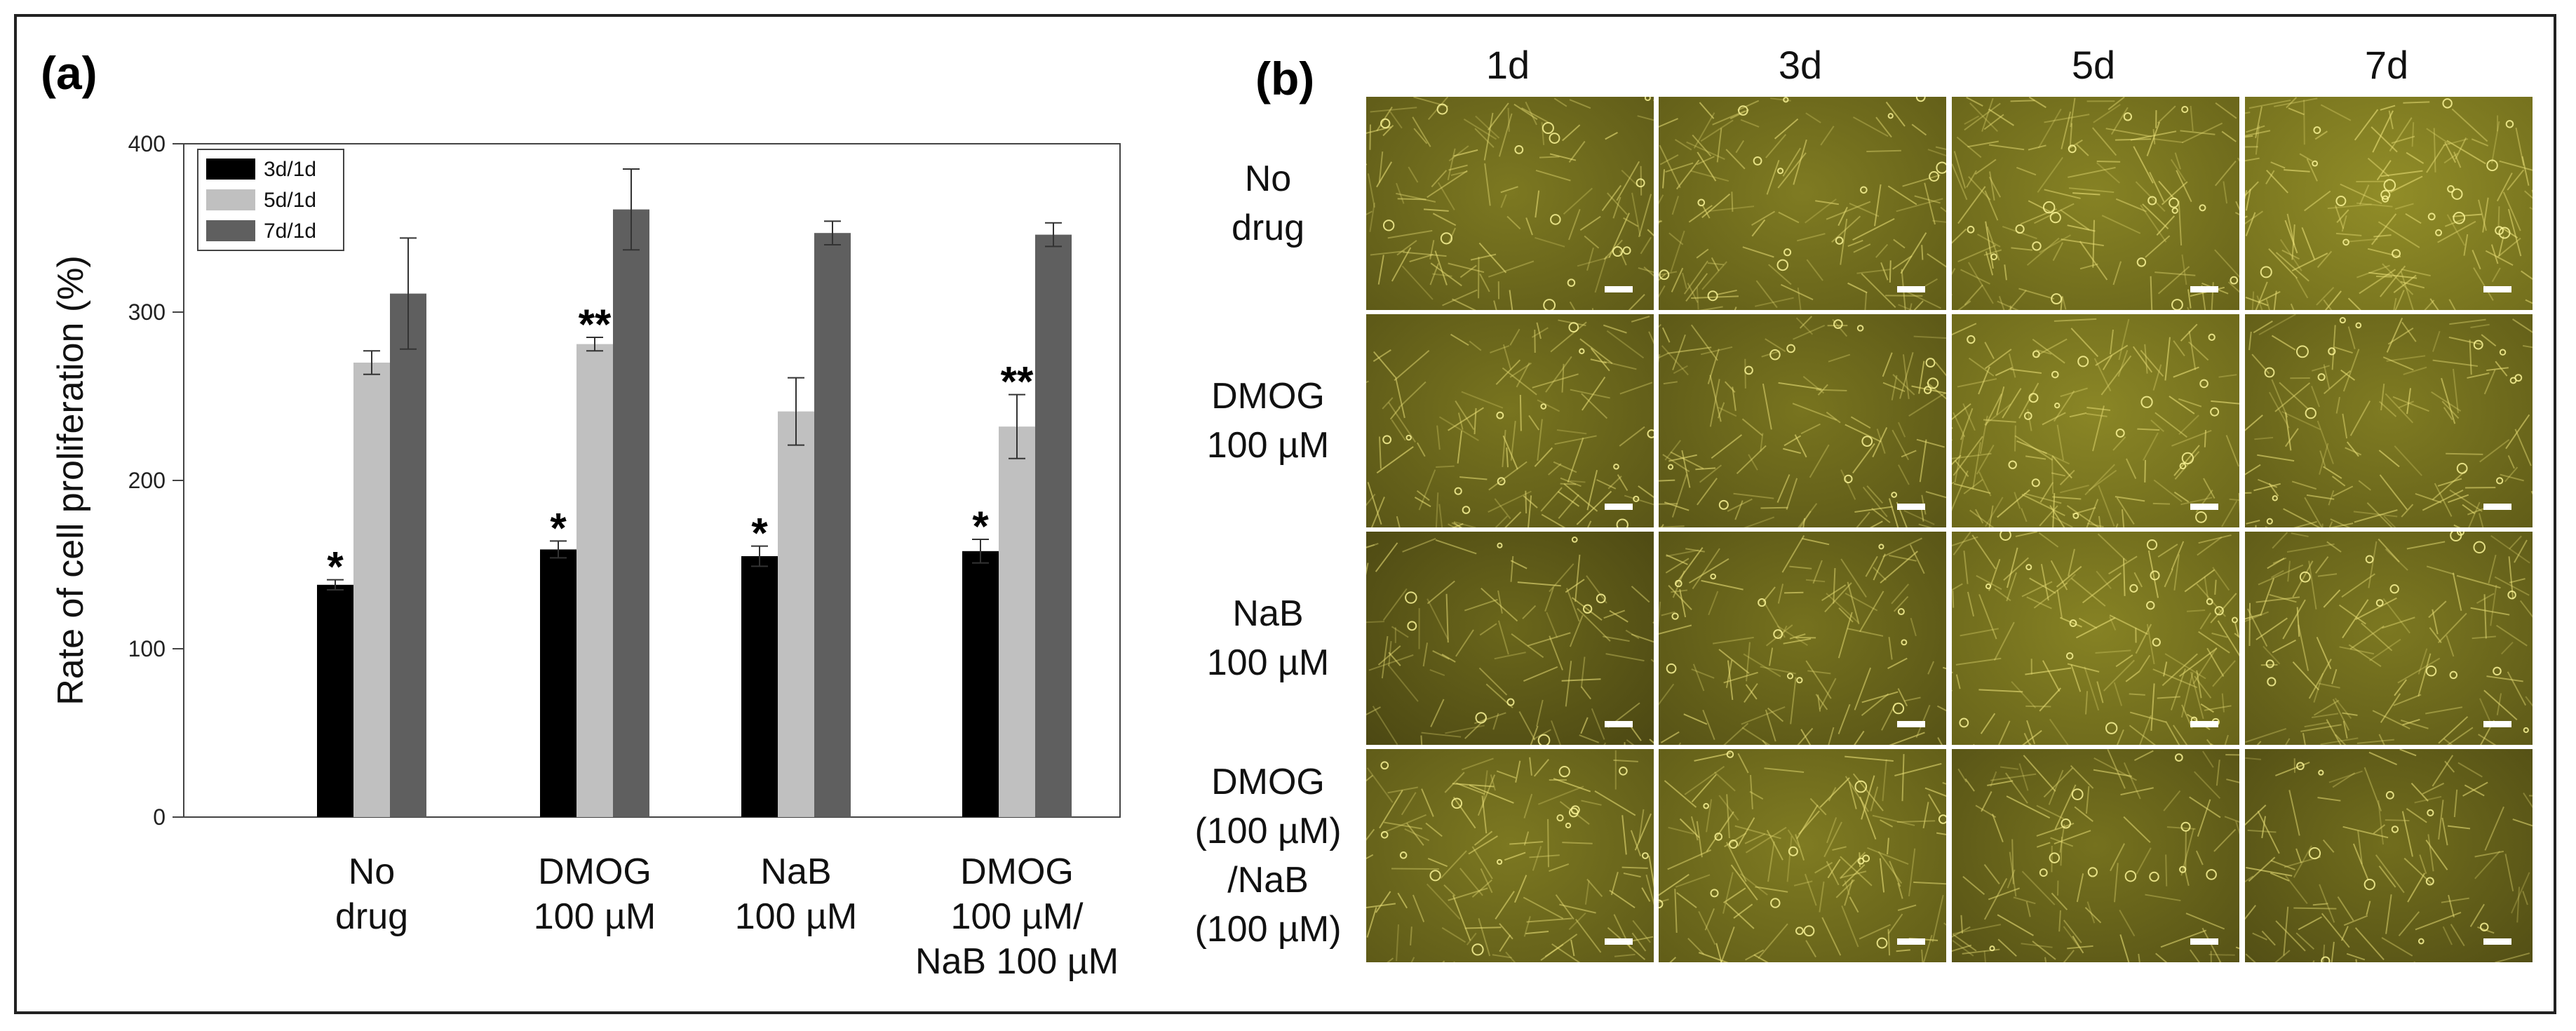 The width and height of the screenshot is (2576, 1031). Describe the element at coordinates (1268, 228) in the screenshot. I see `row-label: drug` at that location.